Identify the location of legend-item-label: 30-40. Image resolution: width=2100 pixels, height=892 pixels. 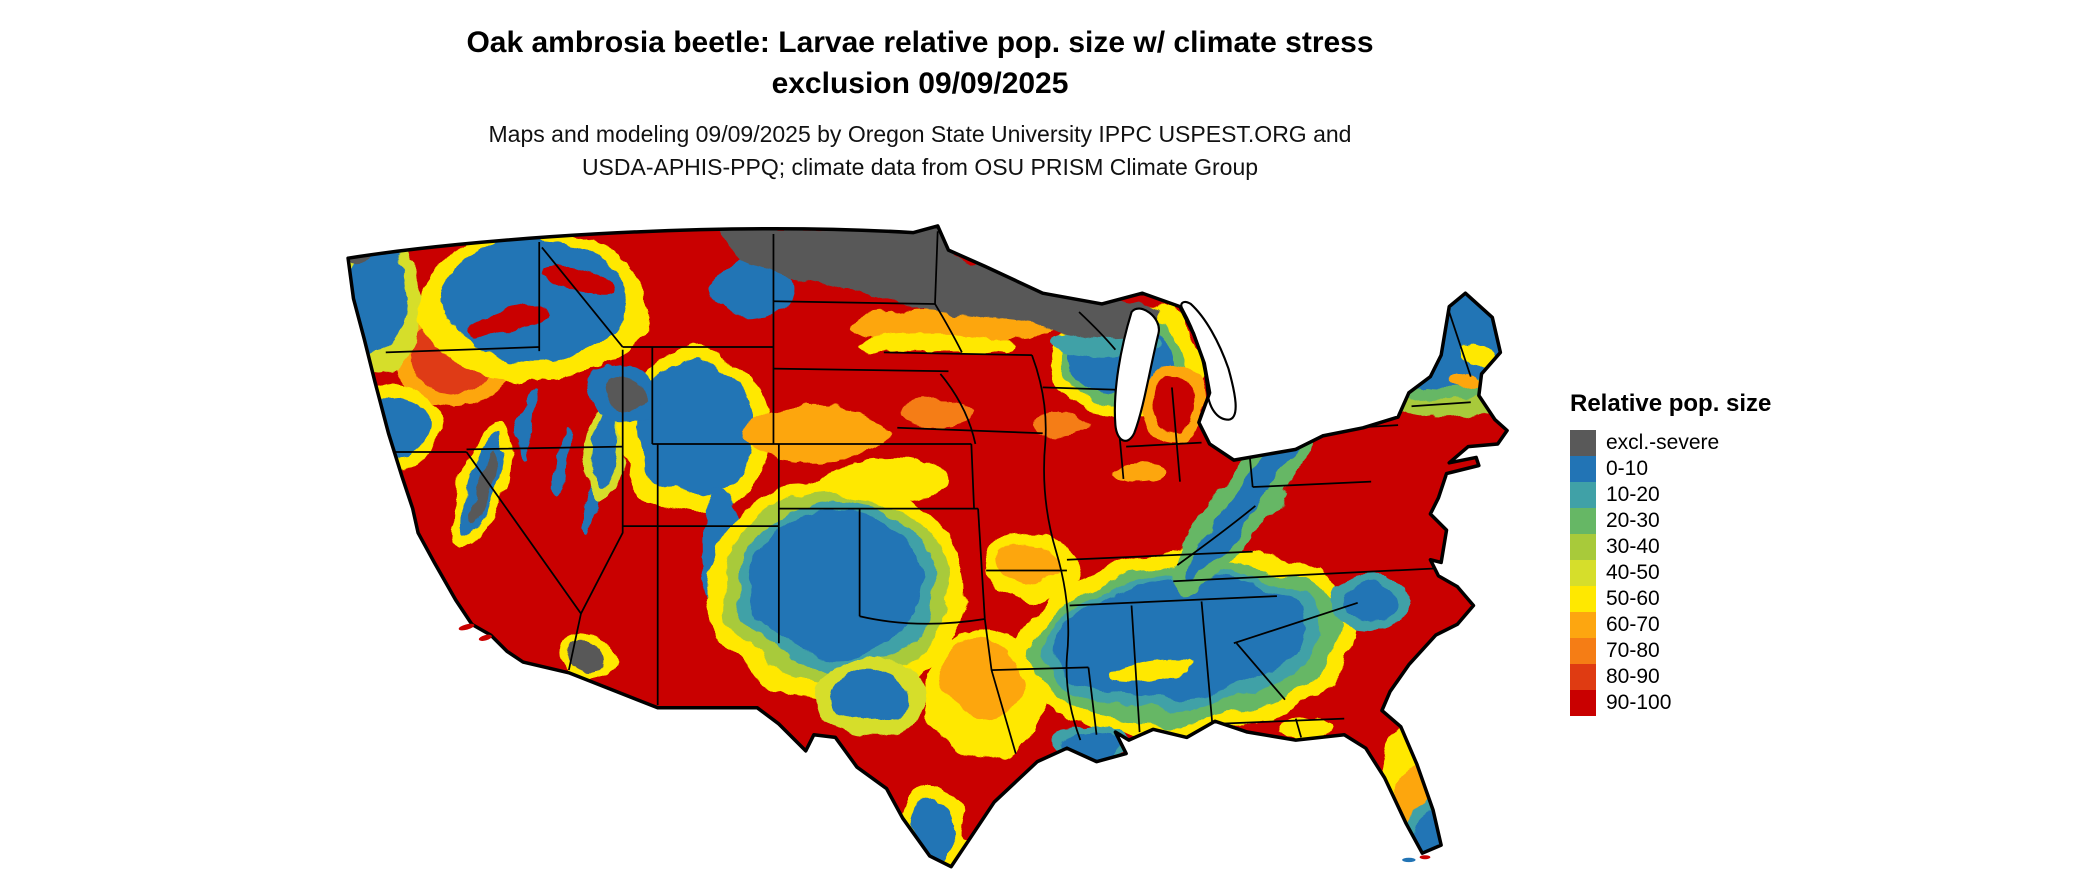
(1633, 546).